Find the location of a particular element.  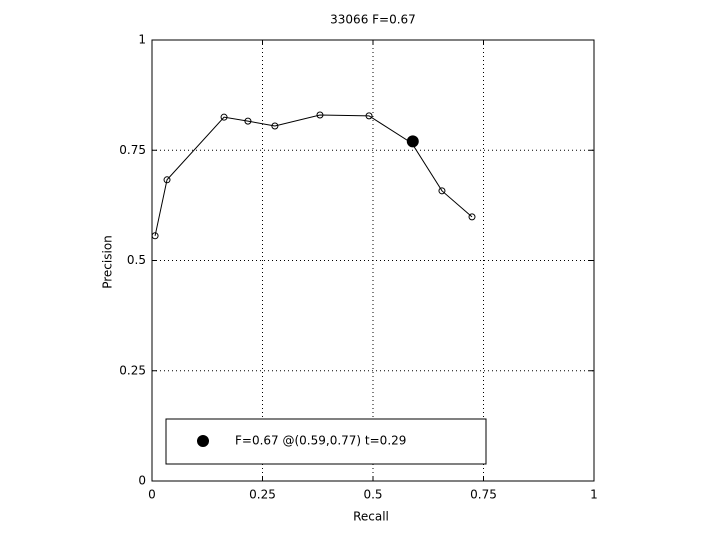

y-axis-label: Precision is located at coordinates (108, 262).